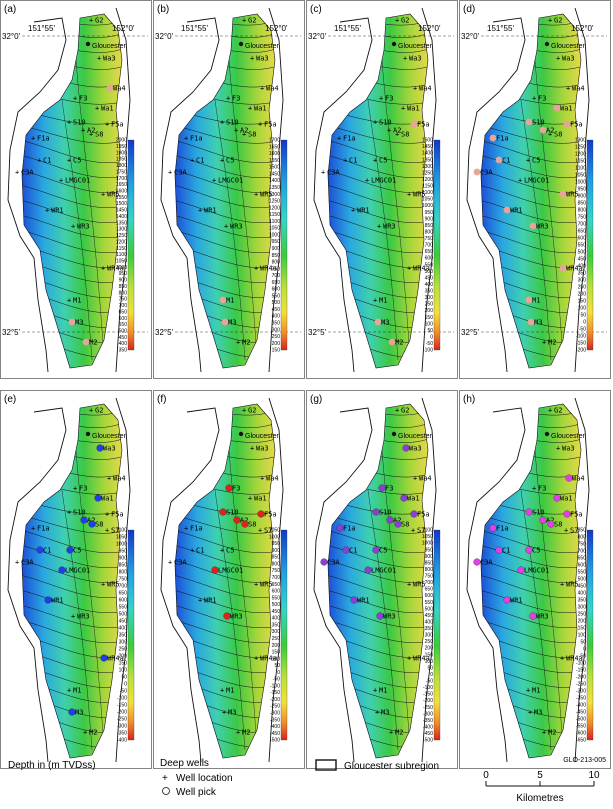 The width and height of the screenshot is (613, 809). I want to click on lat-top-label: 32°0', so click(317, 36).